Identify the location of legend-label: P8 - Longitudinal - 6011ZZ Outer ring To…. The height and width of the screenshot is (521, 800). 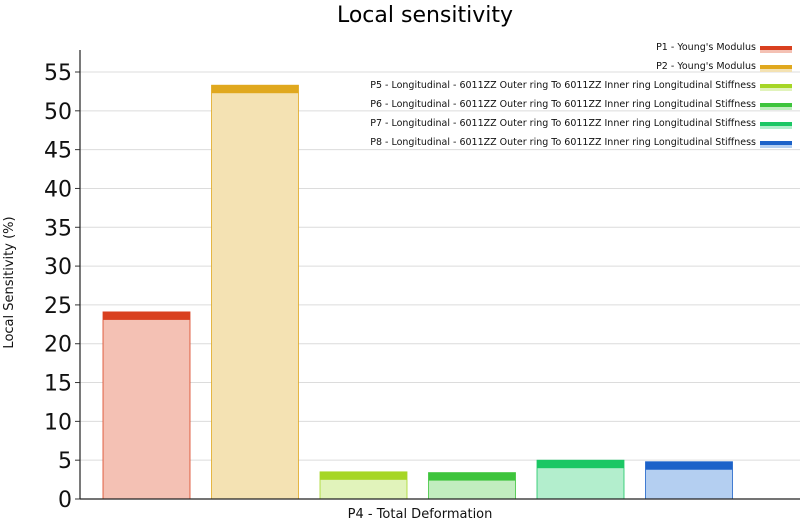
(563, 142).